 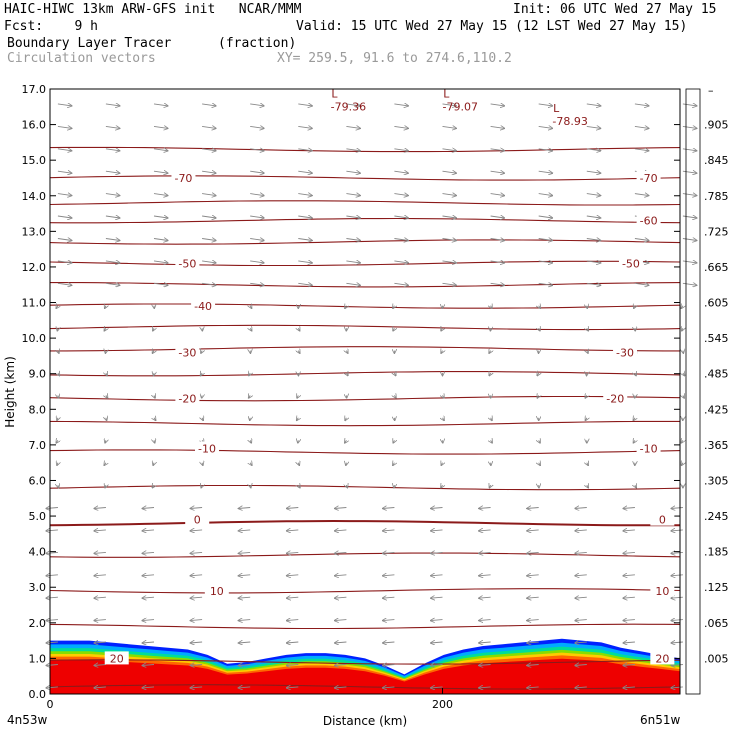 I want to click on y-tick-label-17: 17.0, so click(x=34, y=89).